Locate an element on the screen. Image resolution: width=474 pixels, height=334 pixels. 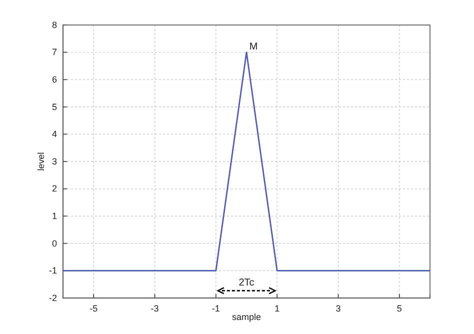
y-tick-label: 3 is located at coordinates (54, 161).